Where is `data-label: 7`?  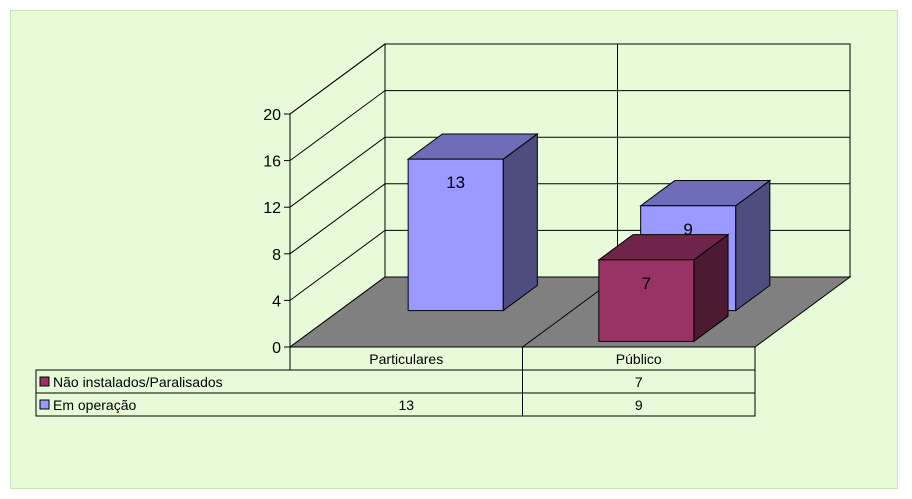
data-label: 7 is located at coordinates (646, 283).